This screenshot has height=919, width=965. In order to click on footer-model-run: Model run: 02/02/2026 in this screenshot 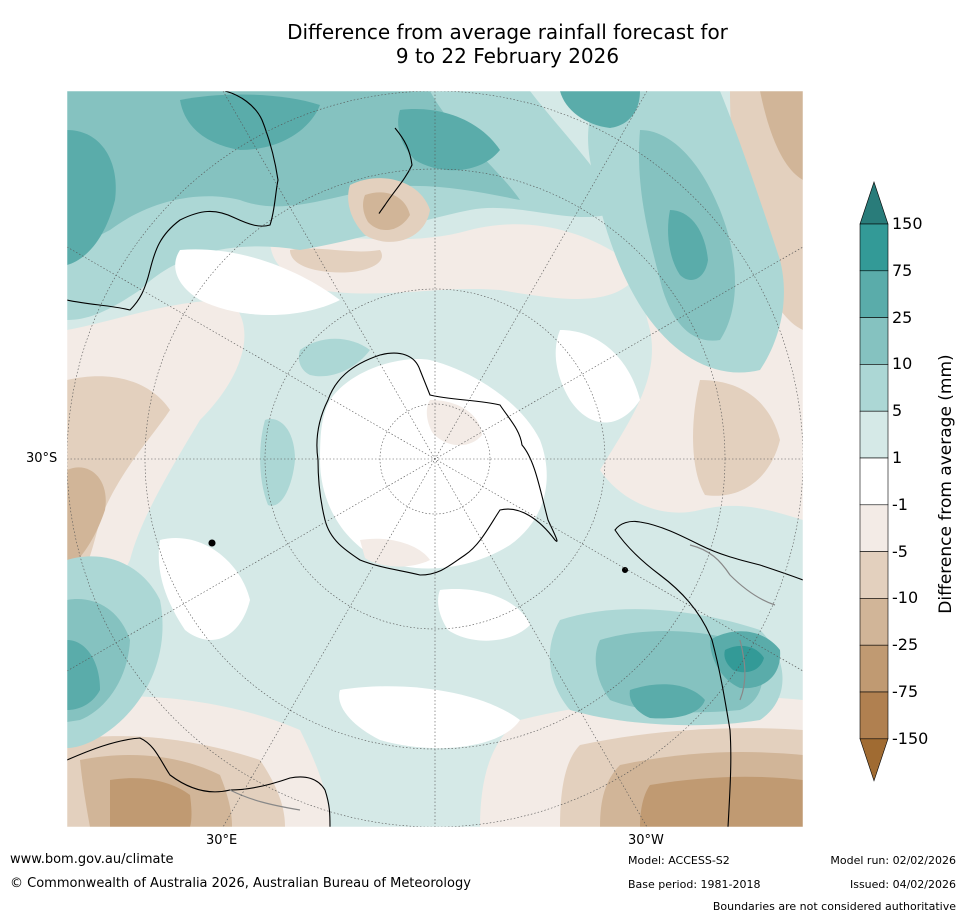, I will do `click(893, 860)`.